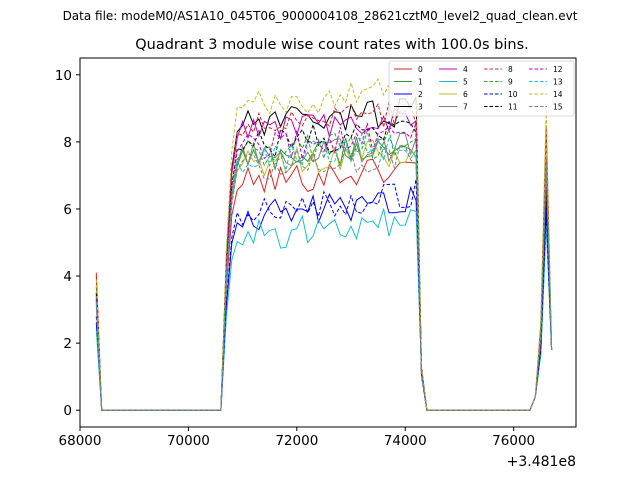  I want to click on legend-label-15: 15, so click(558, 107).